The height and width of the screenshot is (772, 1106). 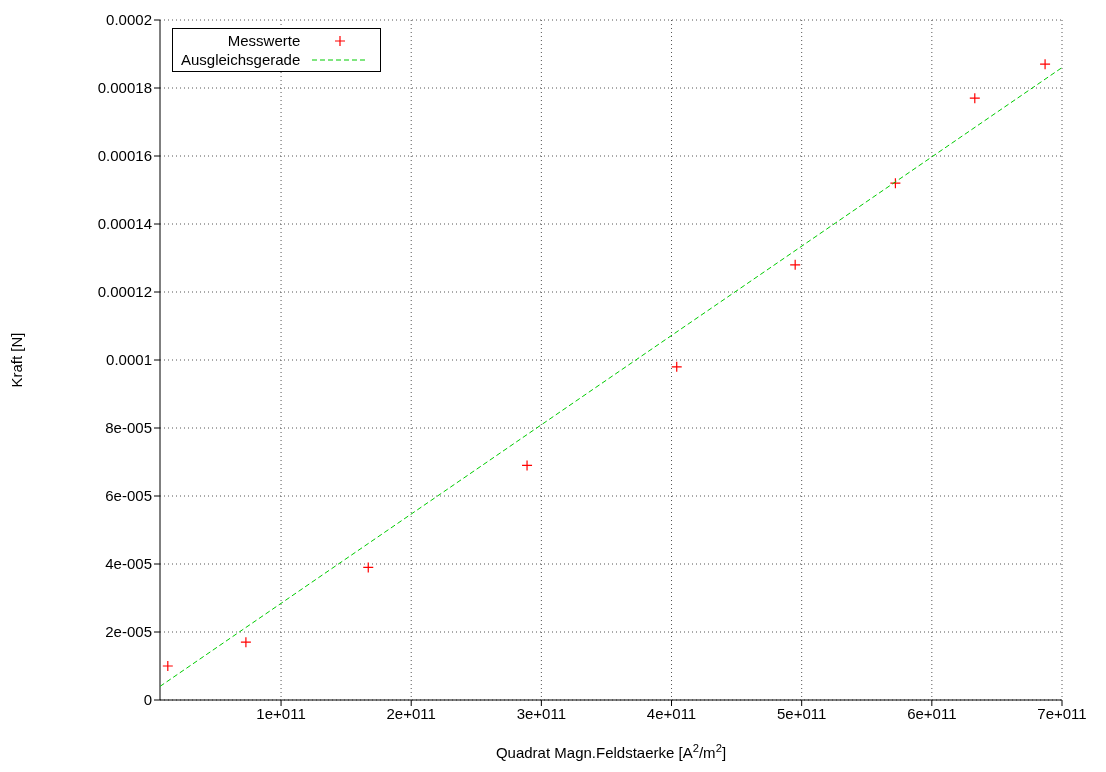 I want to click on x-tick-label: 3e+011, so click(x=541, y=713).